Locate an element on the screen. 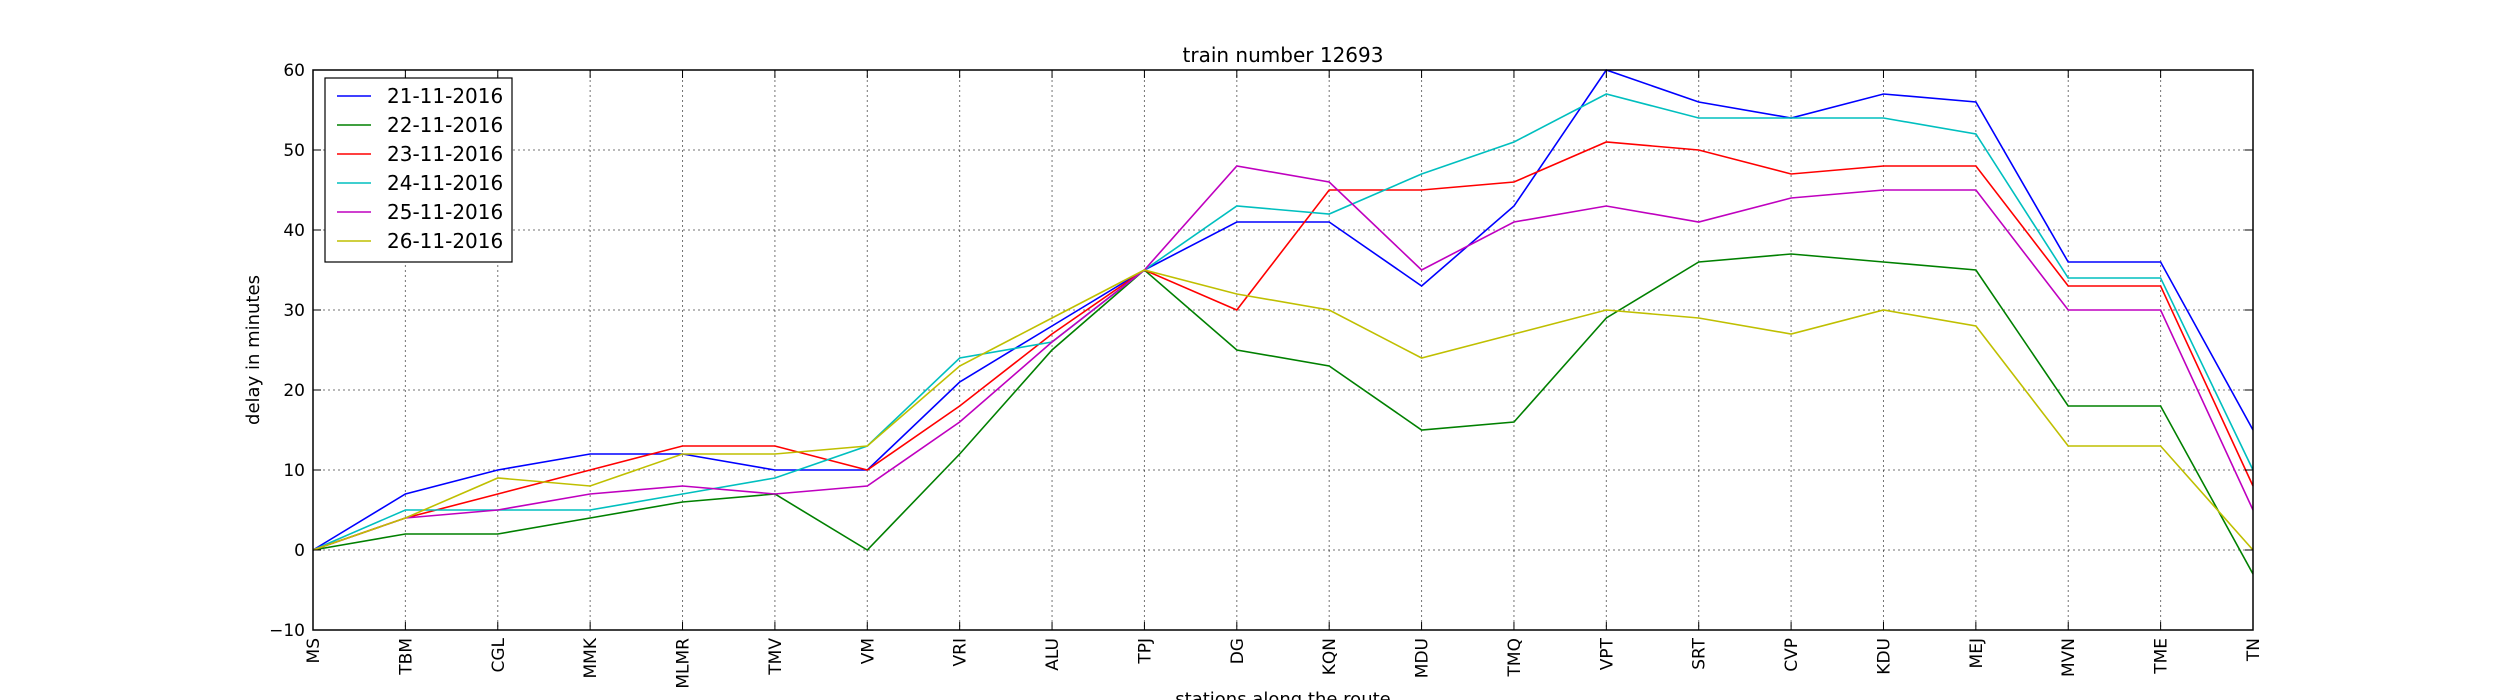  x-axis-label: stations along the route is located at coordinates (1282, 694).